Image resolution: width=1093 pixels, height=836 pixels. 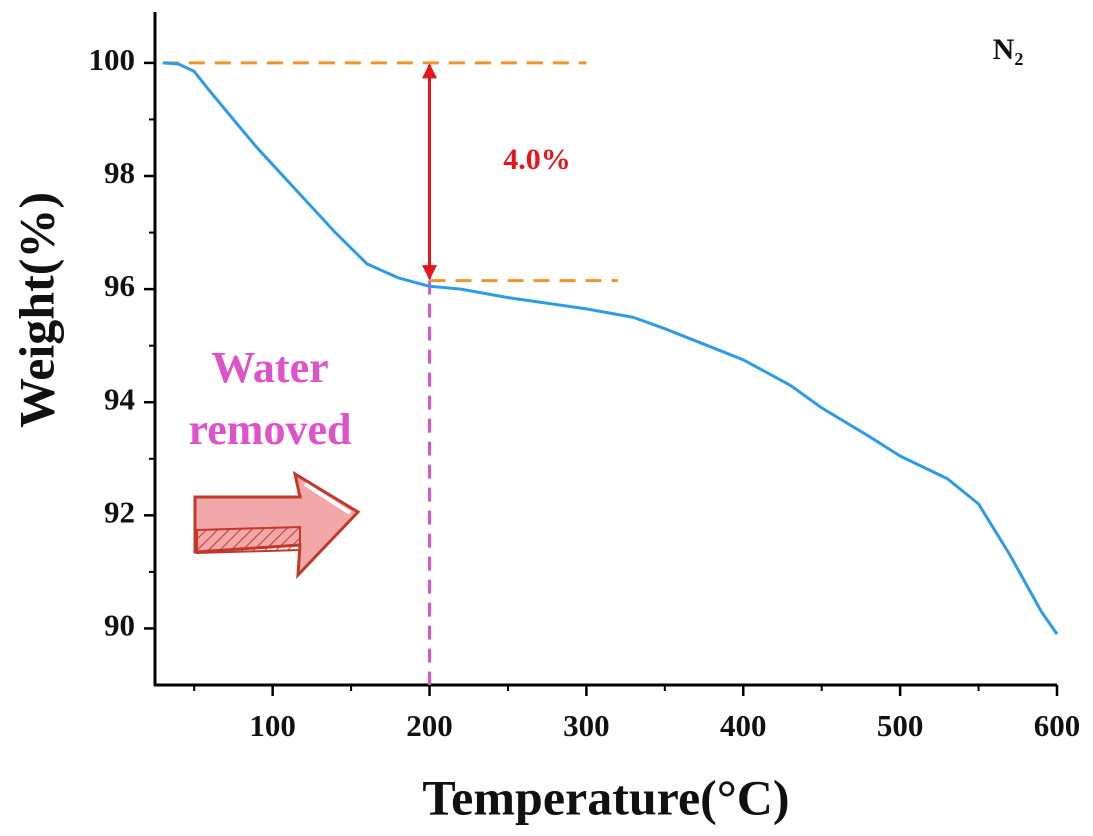 I want to click on y-tick-label: 92, so click(x=119, y=511).